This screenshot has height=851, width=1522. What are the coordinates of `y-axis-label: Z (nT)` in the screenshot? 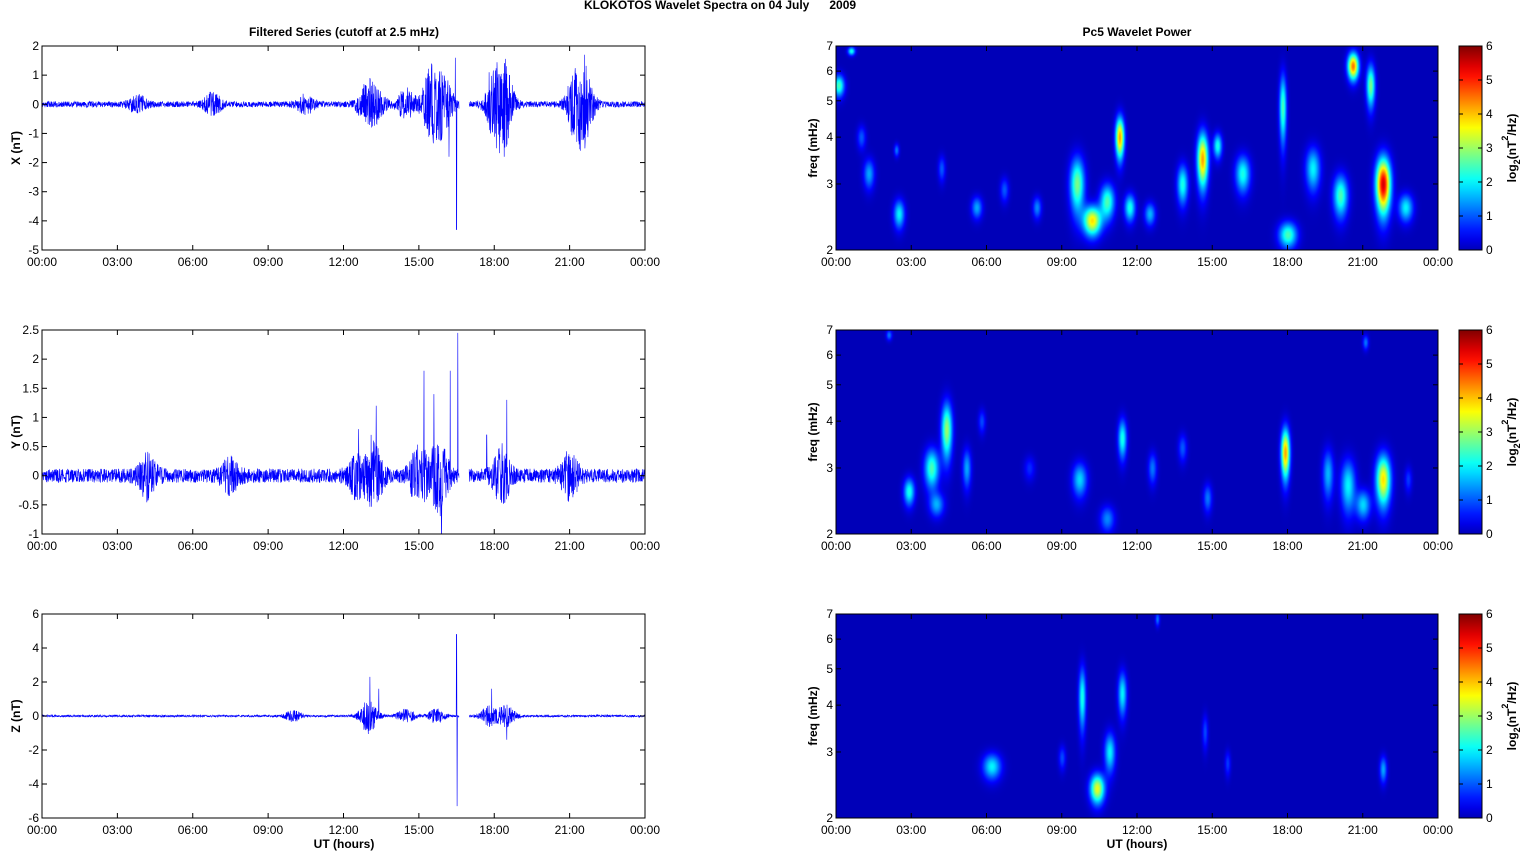 It's located at (16, 715).